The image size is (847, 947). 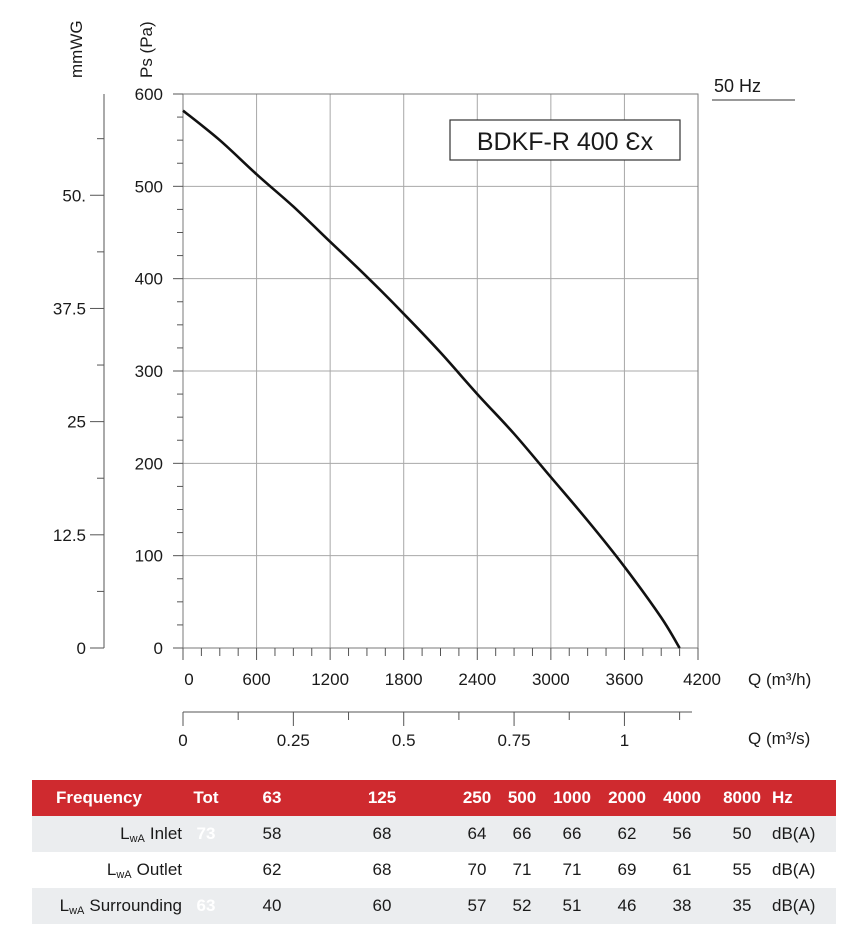 What do you see at coordinates (477, 833) in the screenshot?
I see `row-value: 64` at bounding box center [477, 833].